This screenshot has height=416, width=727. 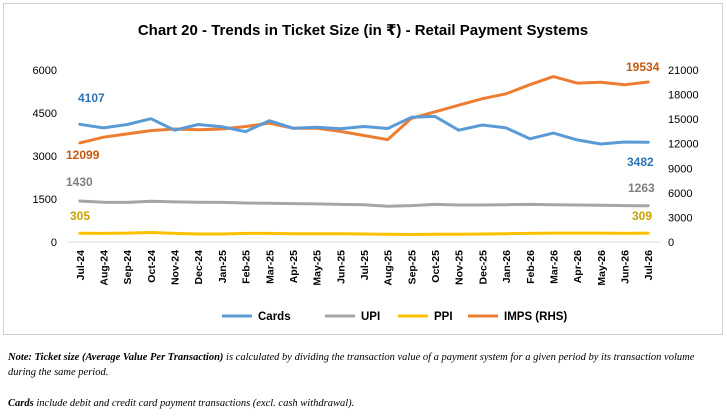 I want to click on y-left-tick-label: 4500, so click(x=45, y=114).